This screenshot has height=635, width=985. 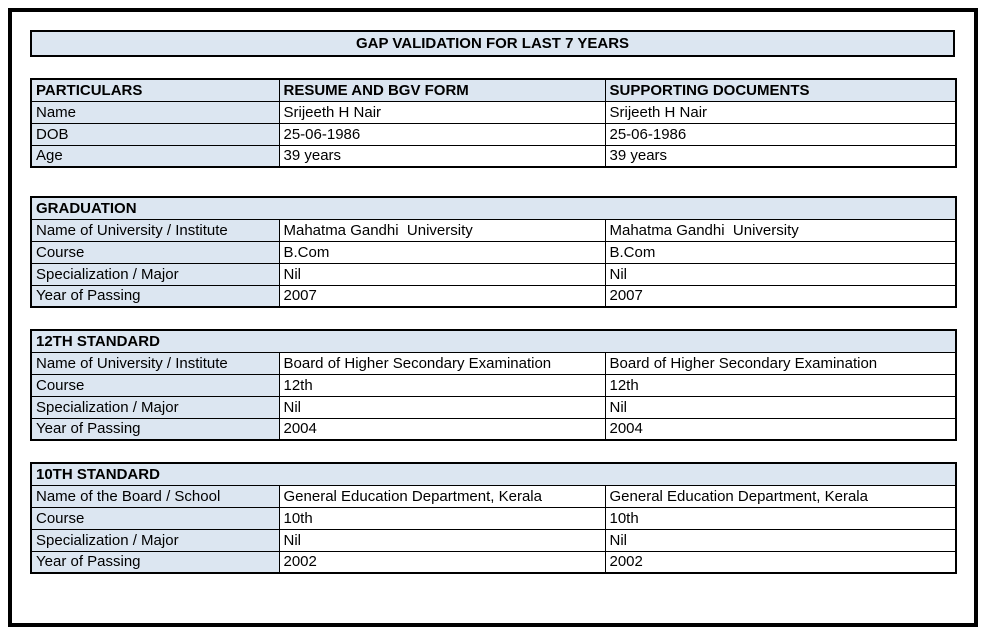 What do you see at coordinates (780, 562) in the screenshot?
I see `supporting-value-cell: 2002` at bounding box center [780, 562].